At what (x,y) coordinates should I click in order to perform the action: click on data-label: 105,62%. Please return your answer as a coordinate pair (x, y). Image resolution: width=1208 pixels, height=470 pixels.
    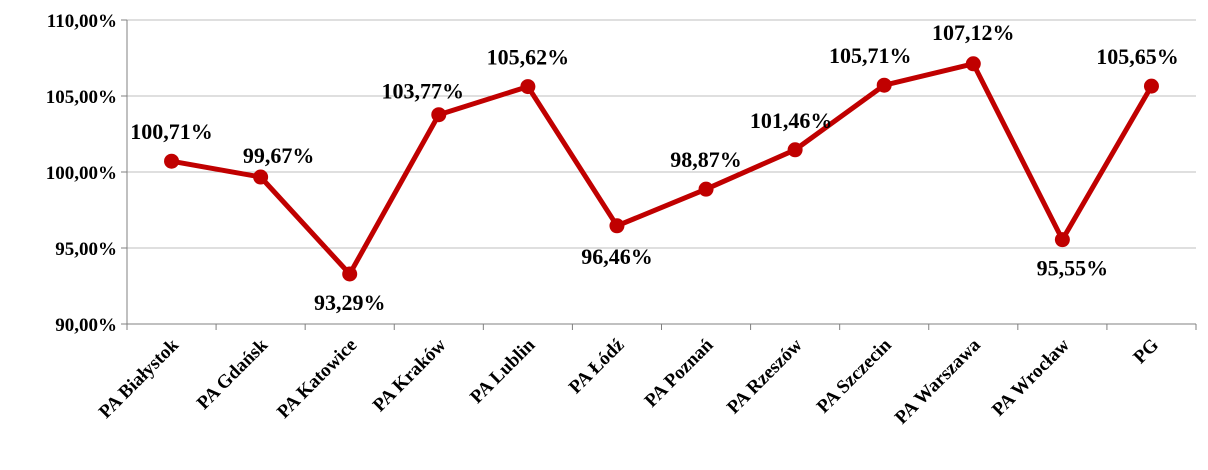
    Looking at the image, I should click on (528, 57).